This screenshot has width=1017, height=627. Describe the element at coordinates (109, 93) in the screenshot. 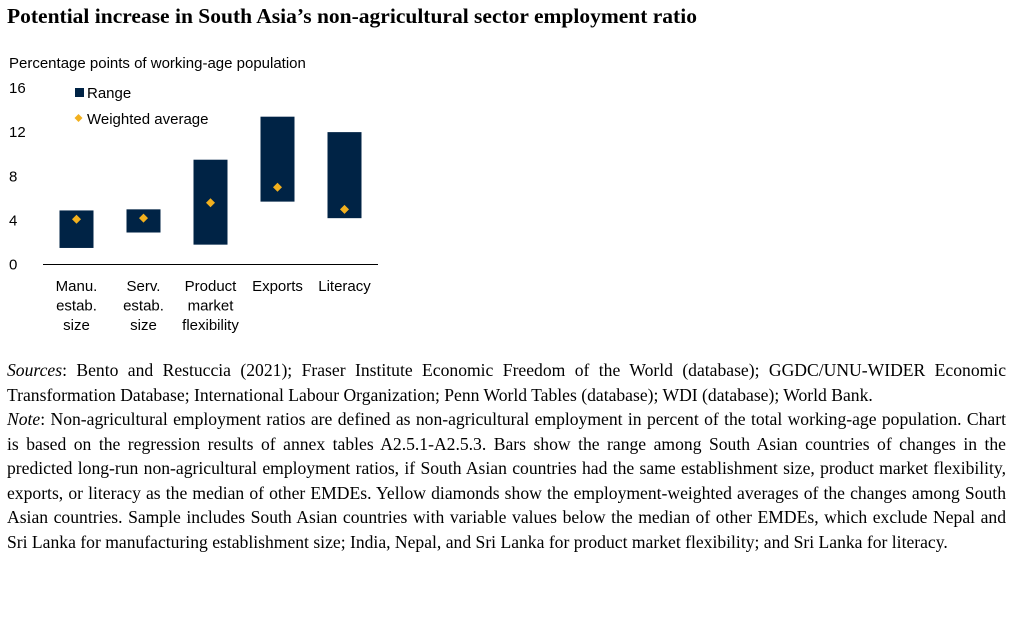

I see `legend-label-range: Range` at that location.